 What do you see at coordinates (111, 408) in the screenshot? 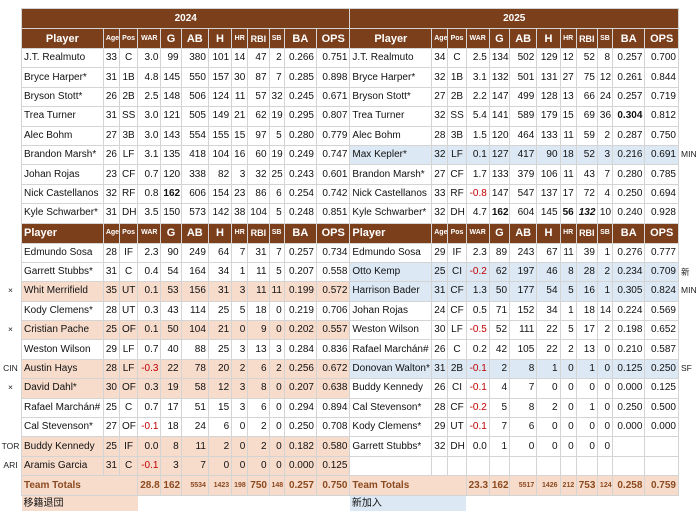
I see `y2024-age: 25` at bounding box center [111, 408].